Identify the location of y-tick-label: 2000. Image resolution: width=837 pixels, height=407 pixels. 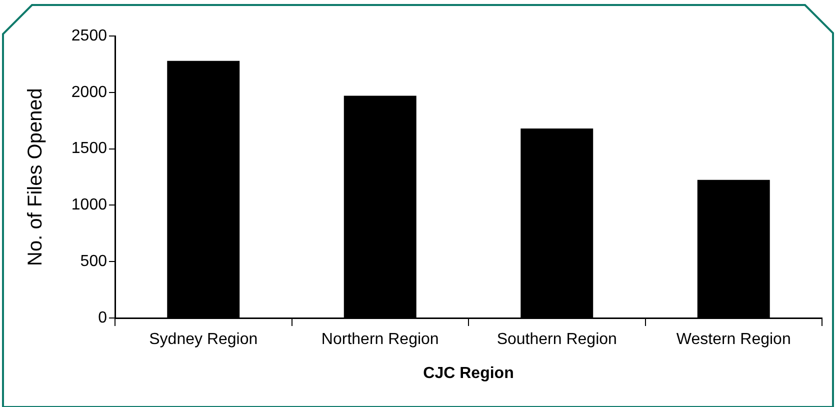
(89, 92).